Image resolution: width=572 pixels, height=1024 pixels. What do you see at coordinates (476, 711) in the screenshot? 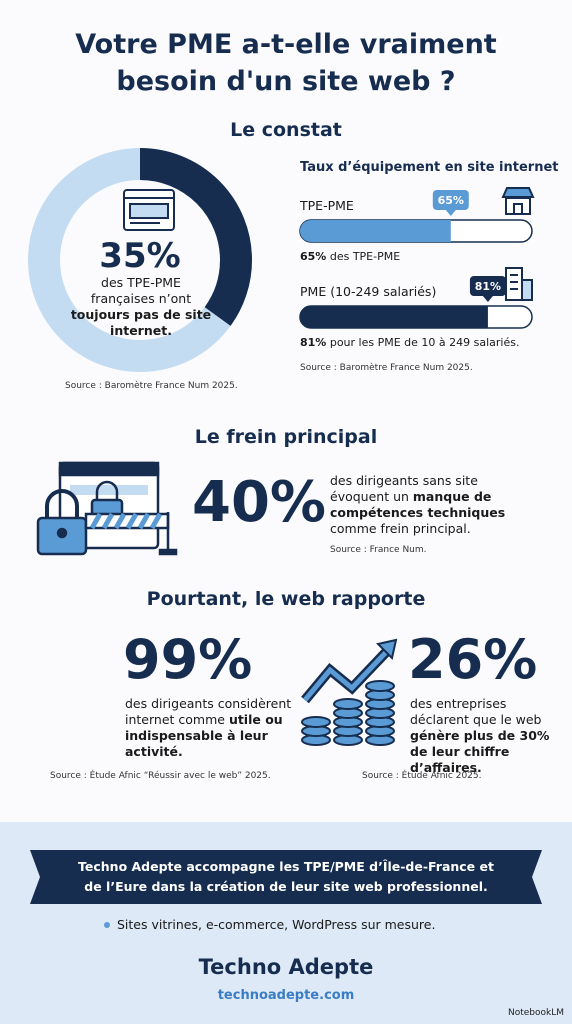
I see `text: des entreprises déclarent que le web` at bounding box center [476, 711].